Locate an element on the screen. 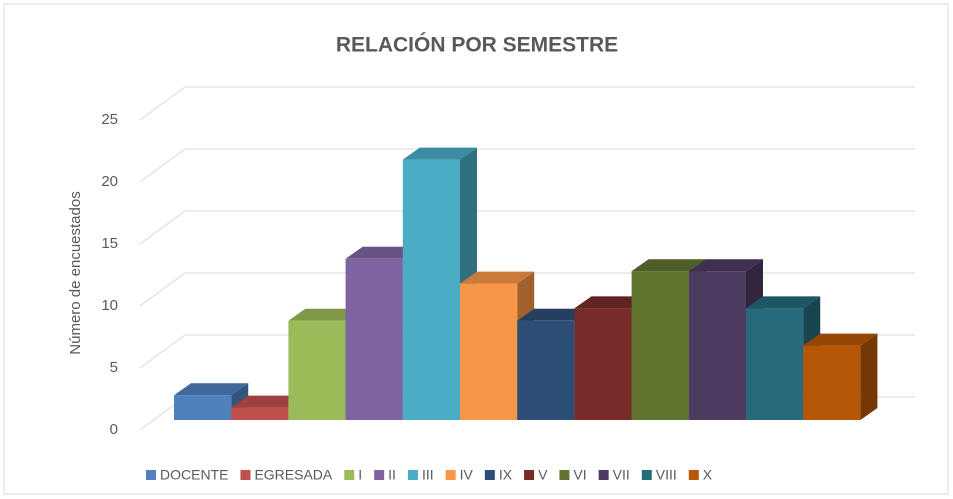 The width and height of the screenshot is (953, 499). legend-label: VII is located at coordinates (621, 475).